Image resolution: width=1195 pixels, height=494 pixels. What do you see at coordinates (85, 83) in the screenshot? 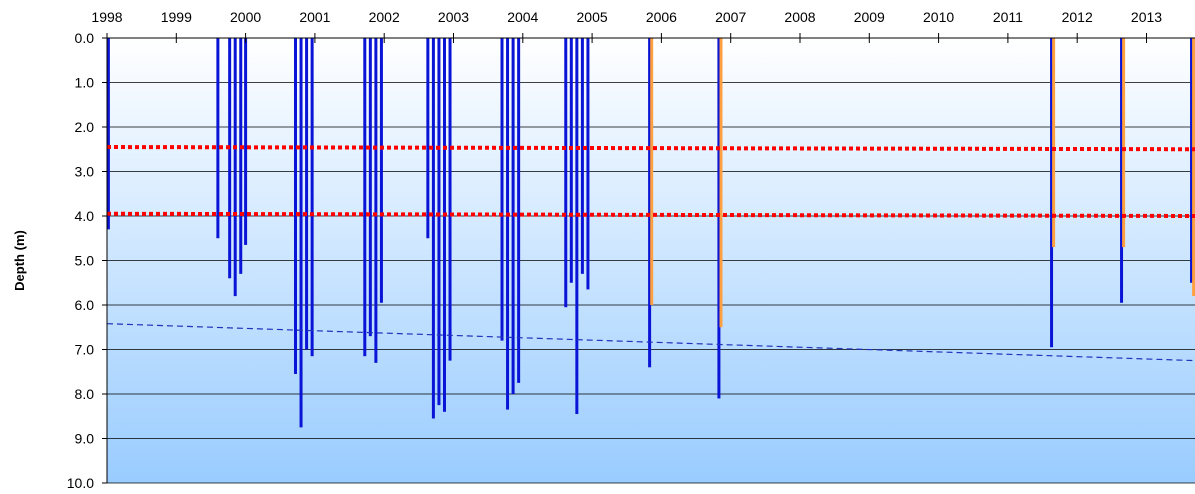
I see `y-tick-label: 1.0` at bounding box center [85, 83].